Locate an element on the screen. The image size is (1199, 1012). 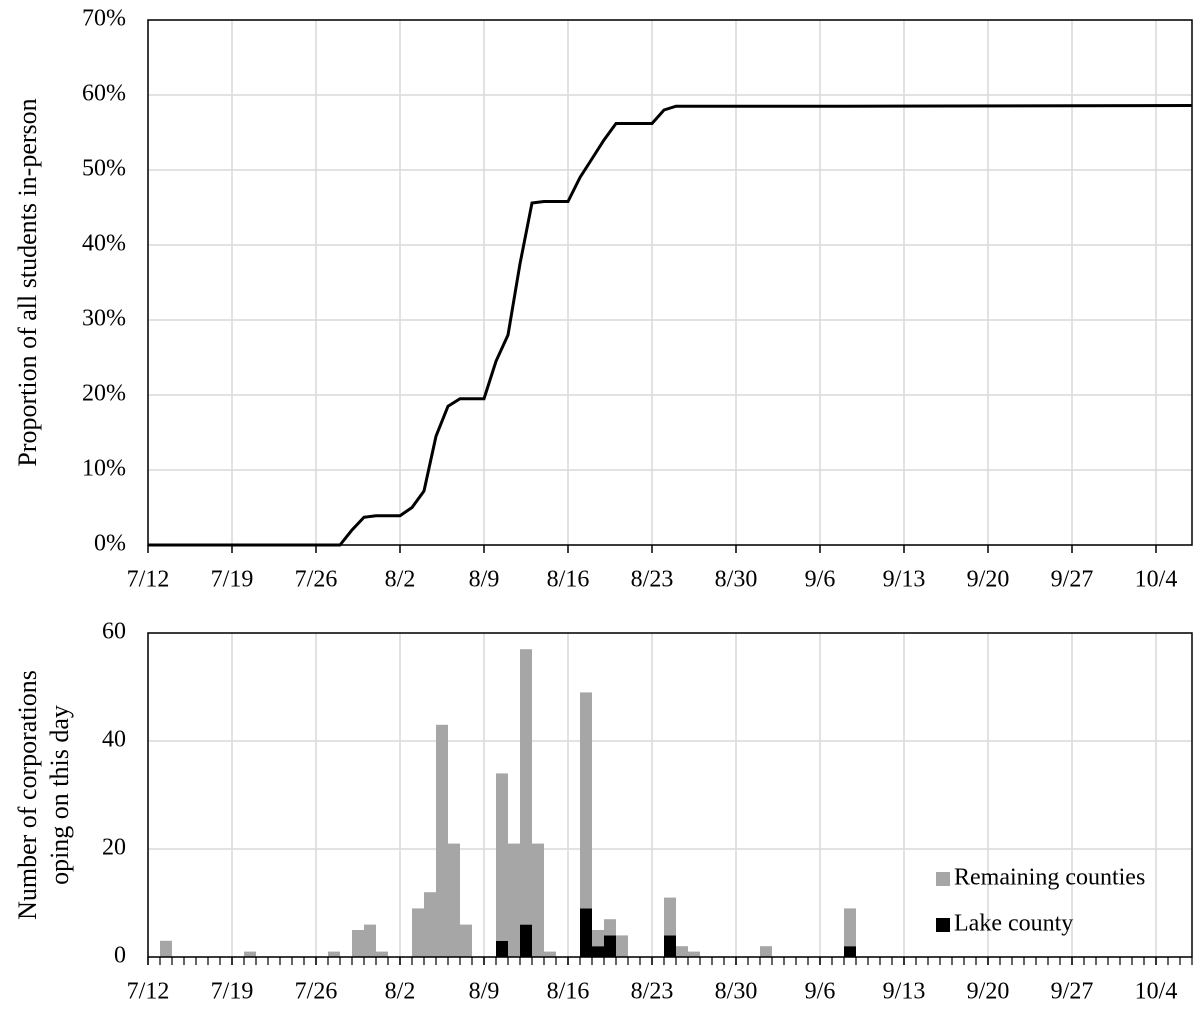
y-axis-label: oping on this day is located at coordinates (59, 795).